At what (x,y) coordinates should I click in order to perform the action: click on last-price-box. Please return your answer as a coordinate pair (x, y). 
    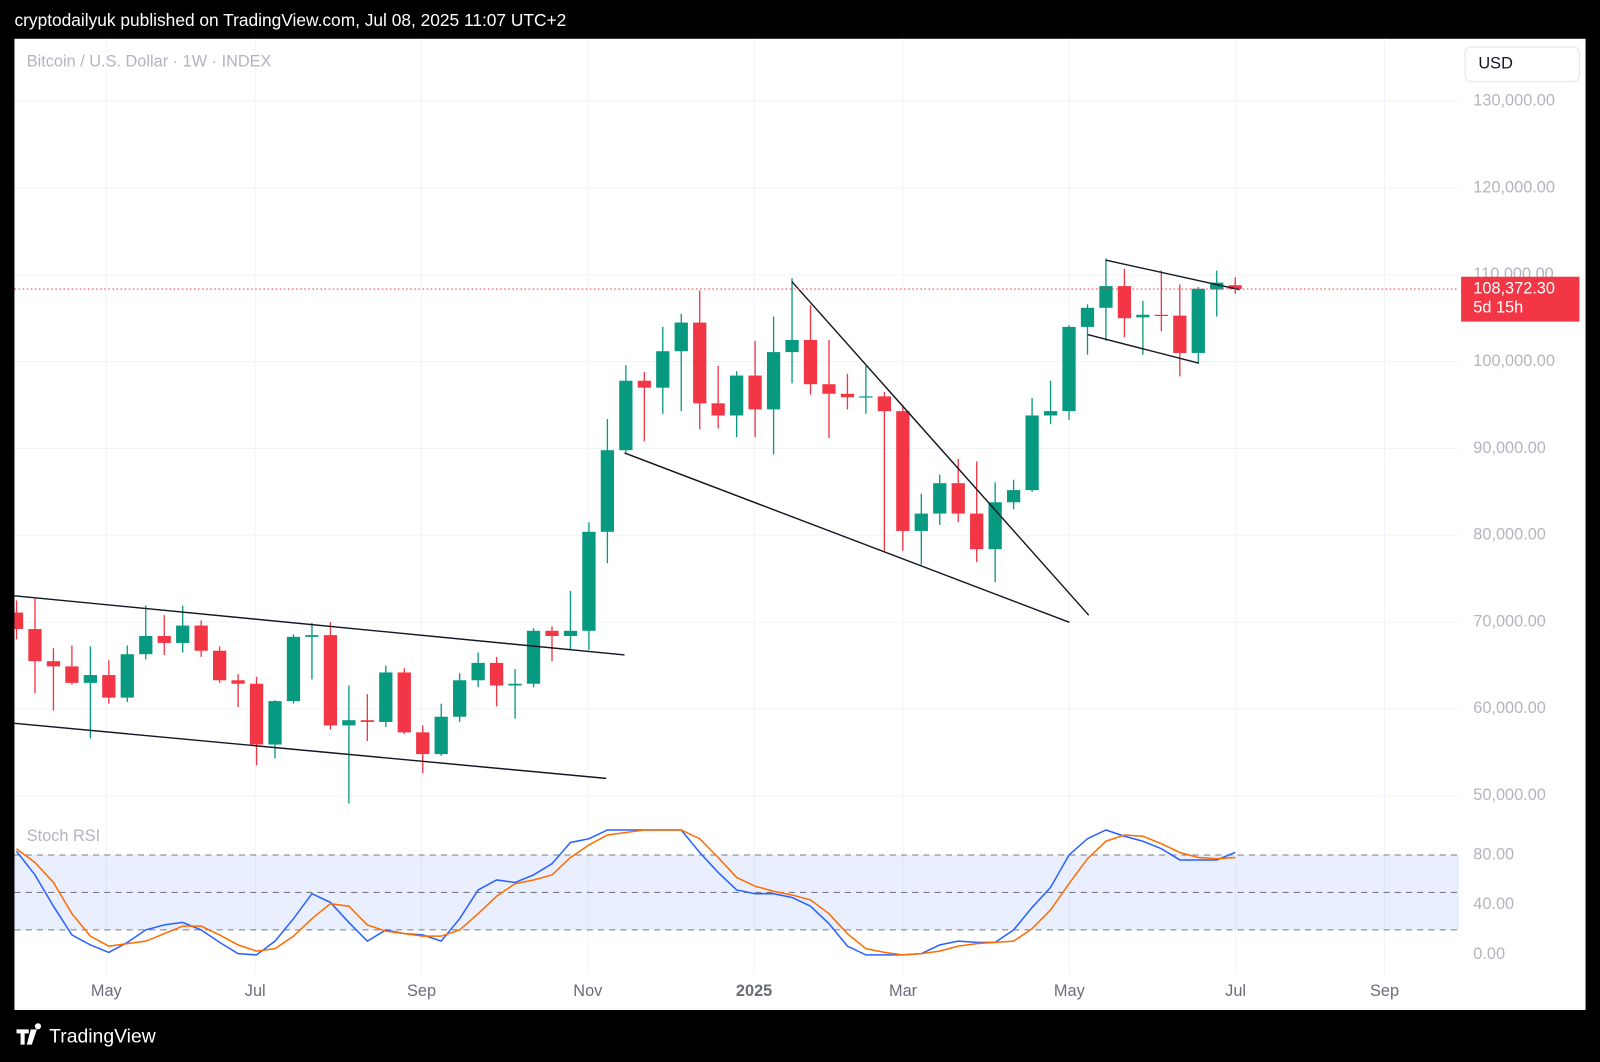
    Looking at the image, I should click on (1520, 299).